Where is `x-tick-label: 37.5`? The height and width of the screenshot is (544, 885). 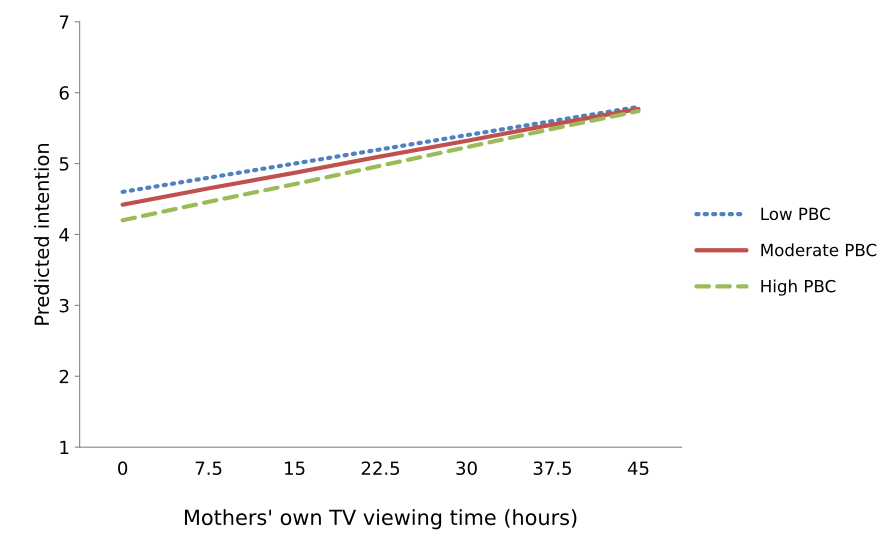 x-tick-label: 37.5 is located at coordinates (553, 468).